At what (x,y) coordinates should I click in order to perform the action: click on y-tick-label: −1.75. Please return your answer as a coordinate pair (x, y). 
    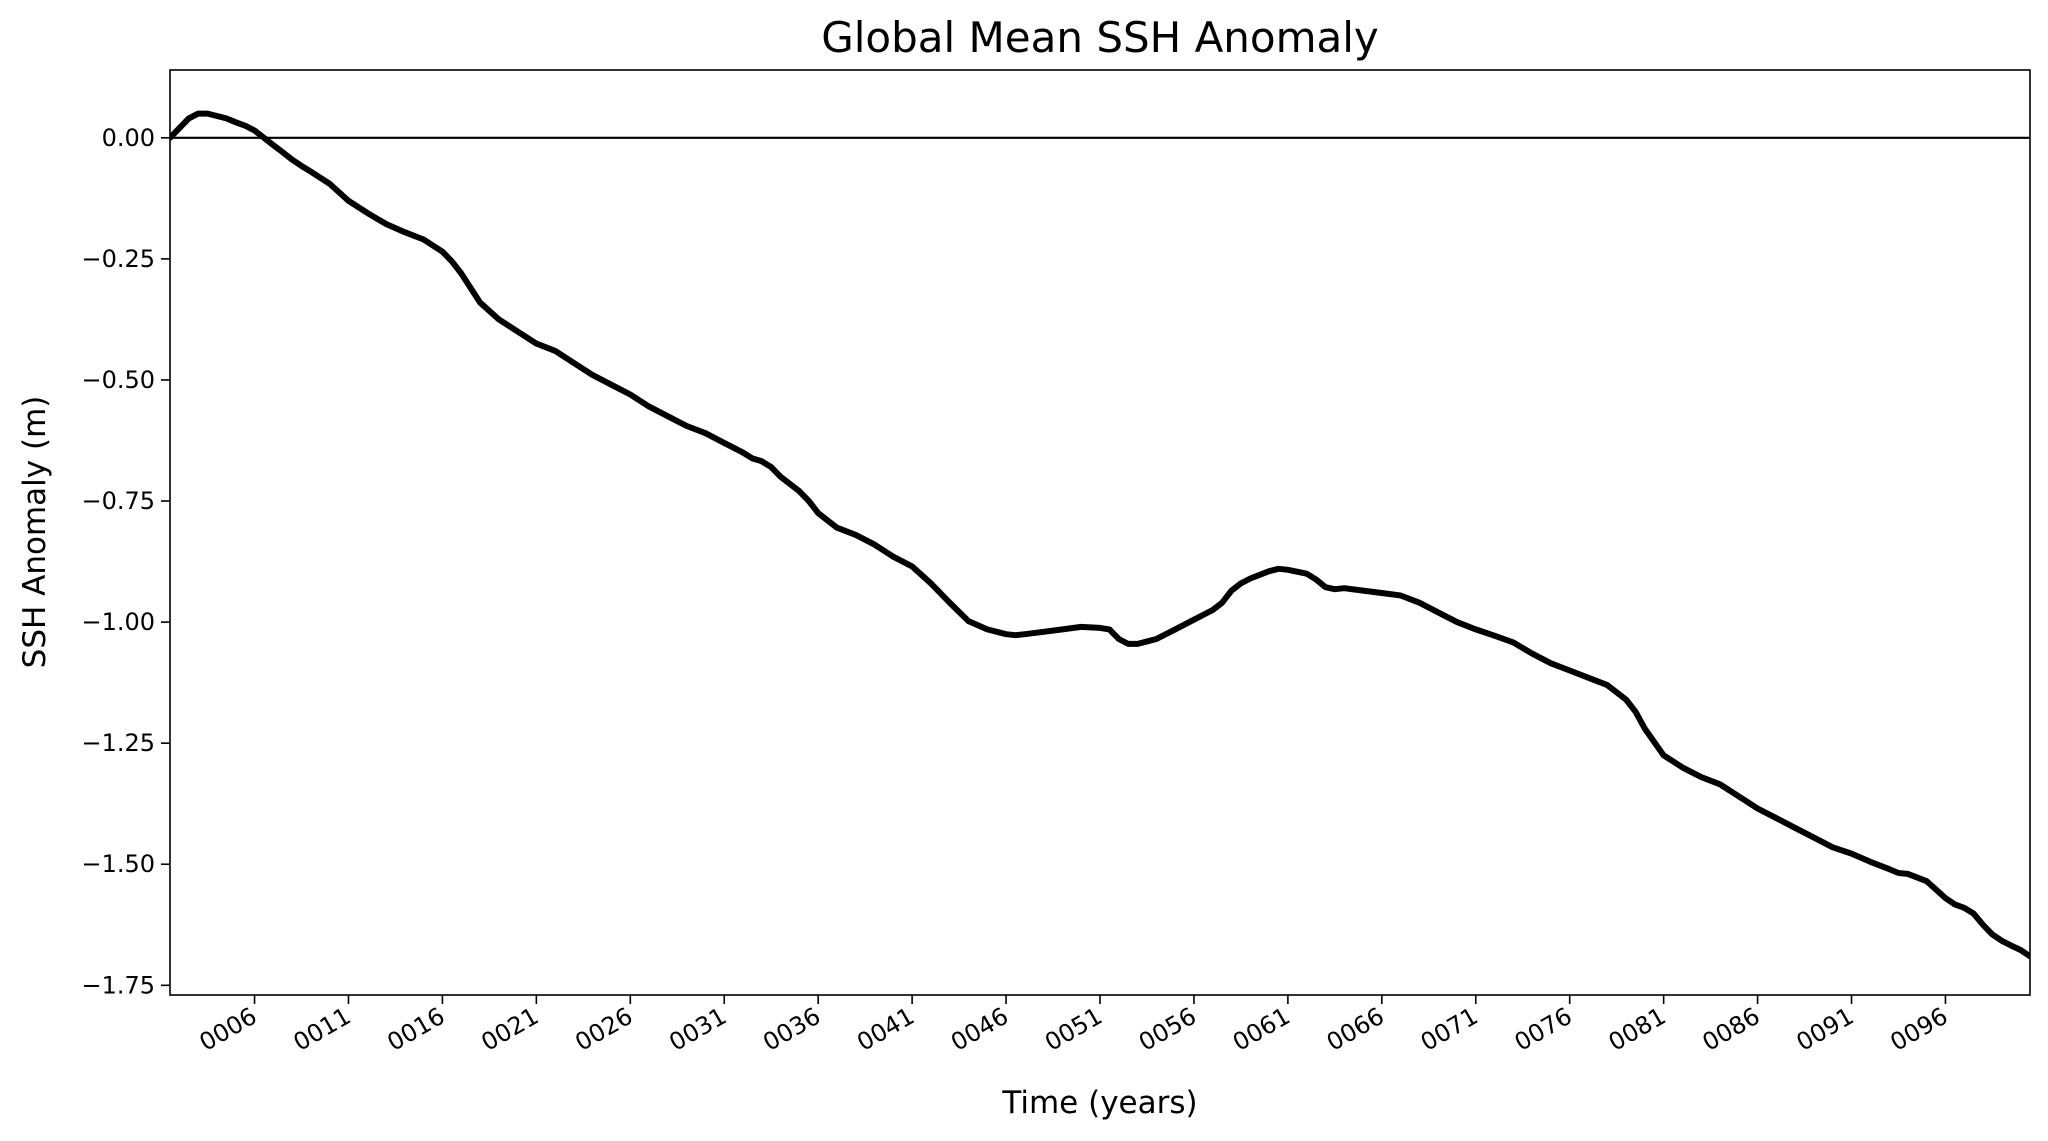
    Looking at the image, I should click on (118, 985).